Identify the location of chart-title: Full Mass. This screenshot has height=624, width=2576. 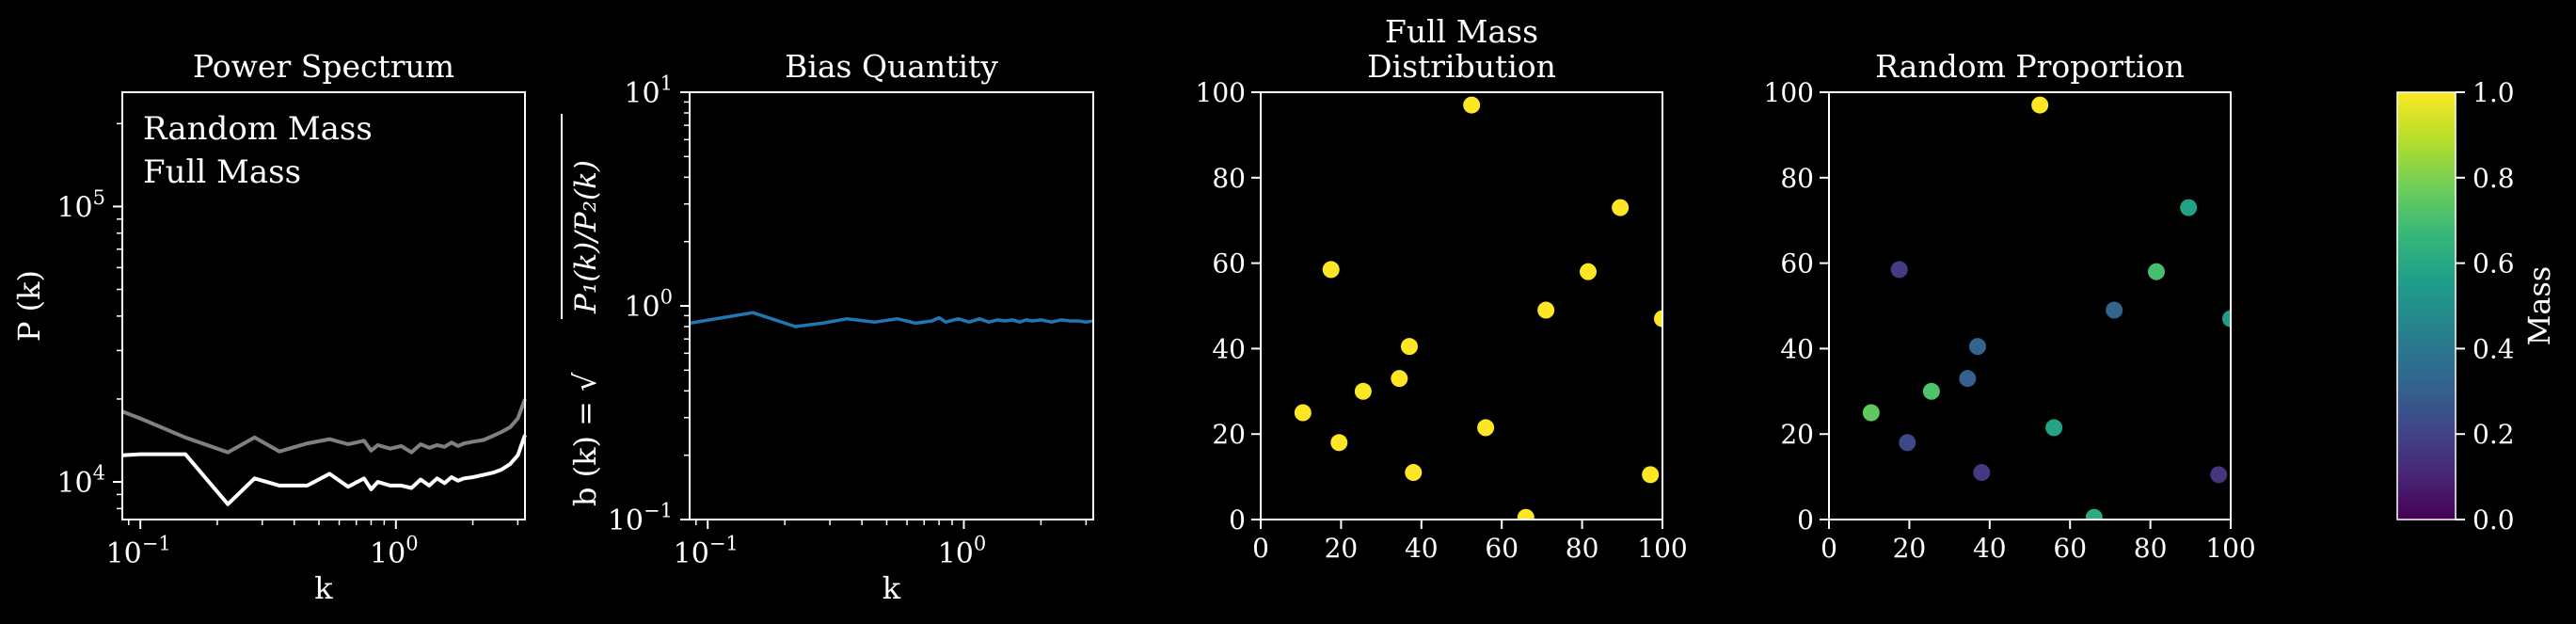
(1461, 31).